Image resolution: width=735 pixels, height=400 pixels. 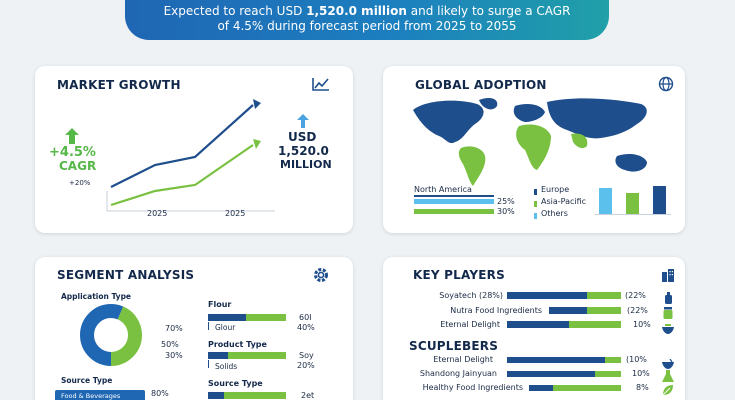 I want to click on supplier-name-3: Healthy Food Ingredients, so click(x=472, y=387).